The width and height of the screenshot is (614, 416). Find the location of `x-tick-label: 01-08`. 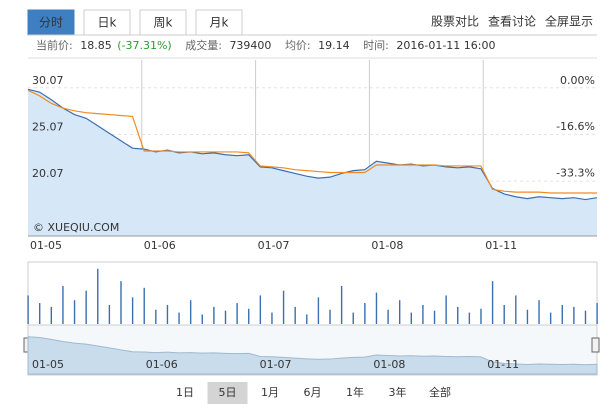

x-tick-label: 01-08 is located at coordinates (387, 245).